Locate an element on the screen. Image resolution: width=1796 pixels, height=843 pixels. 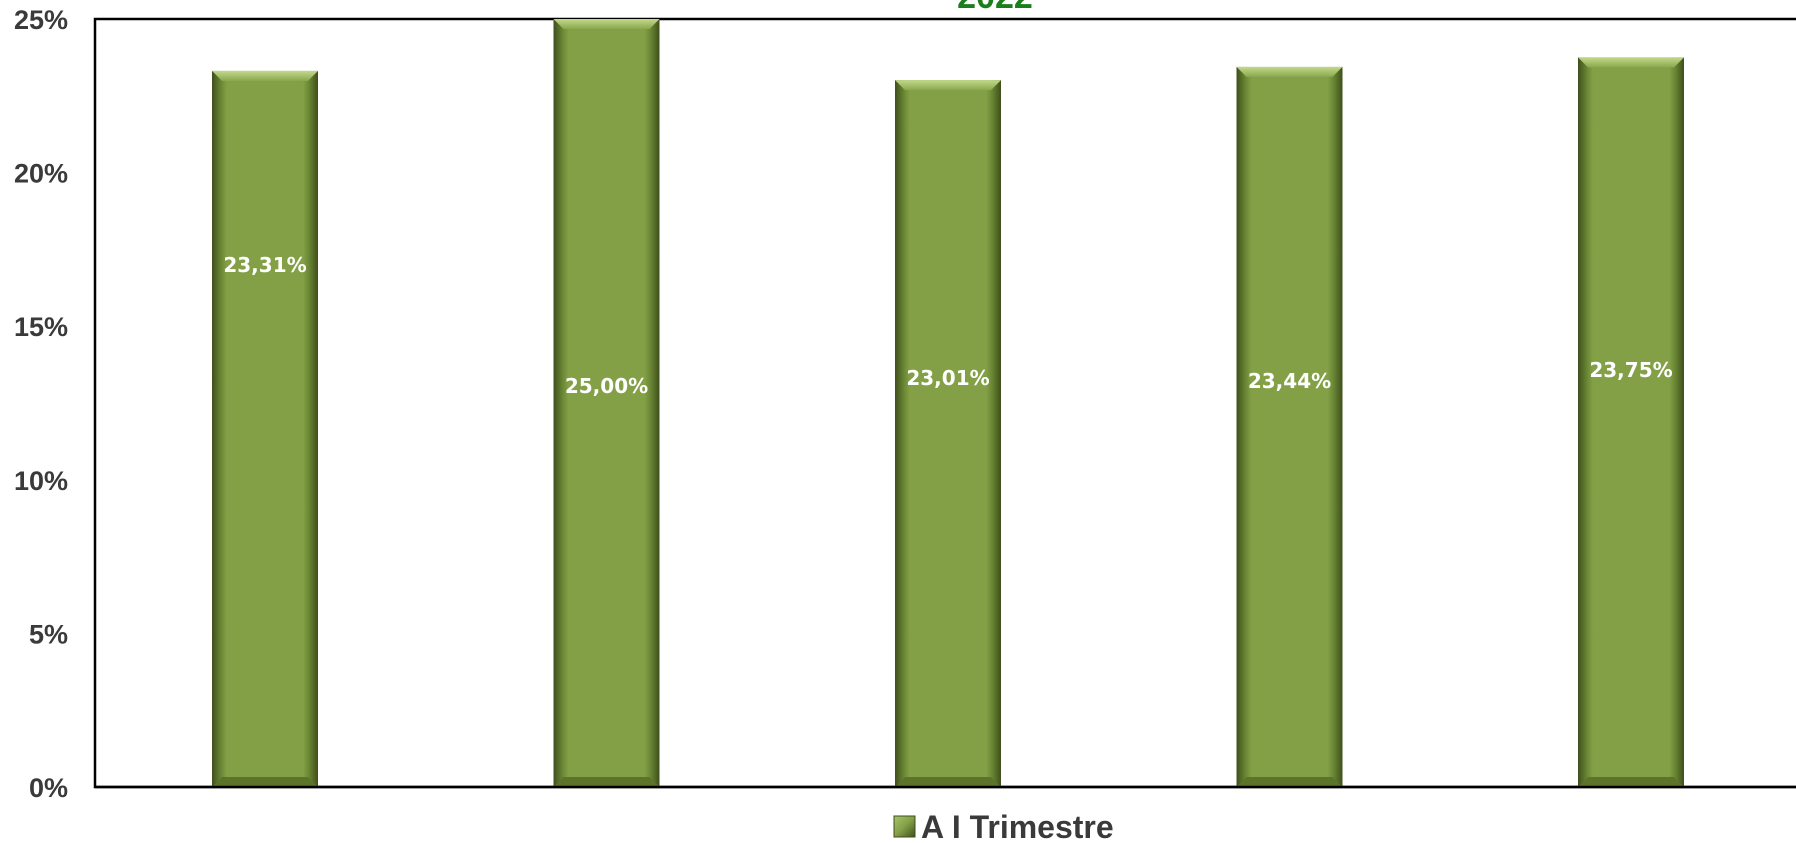
y-tick-label: 5% is located at coordinates (48, 634).